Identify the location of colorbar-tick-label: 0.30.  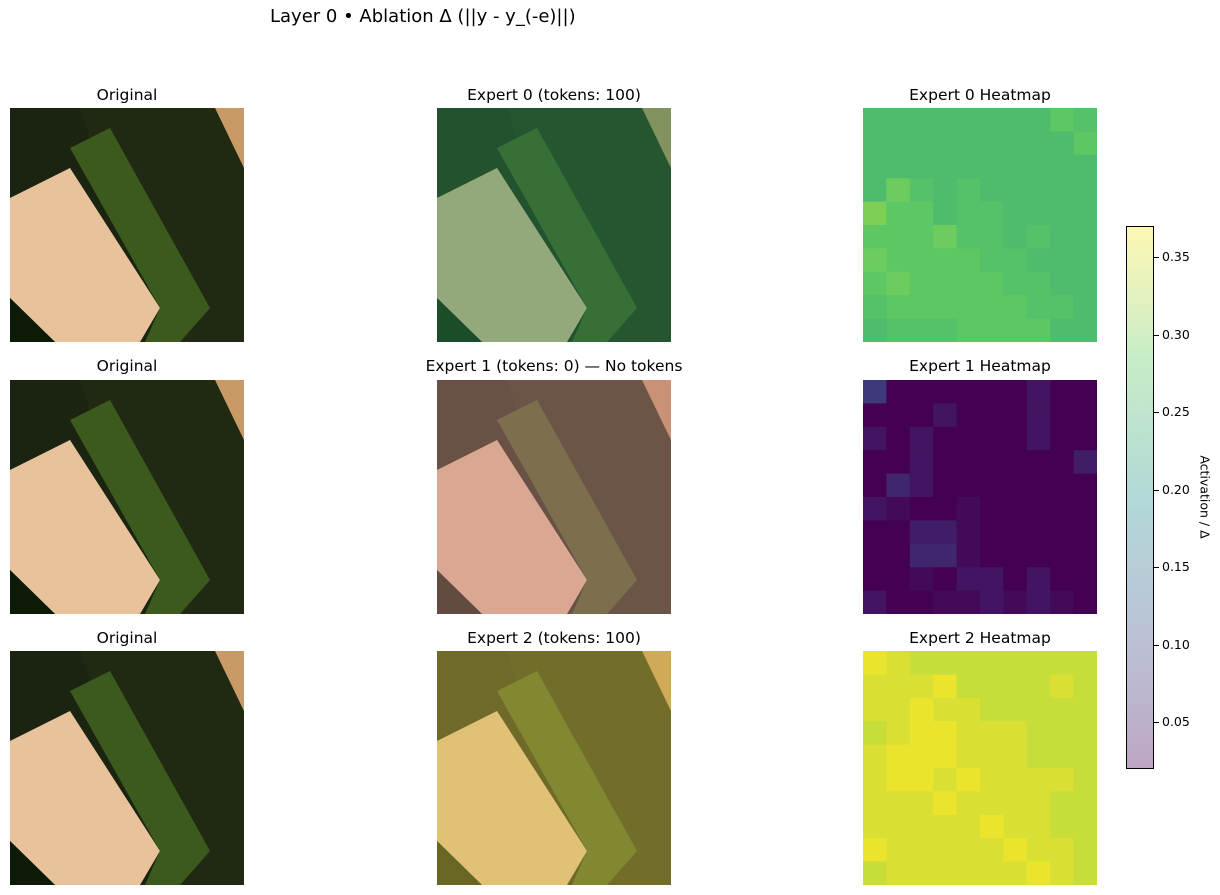
(1176, 334).